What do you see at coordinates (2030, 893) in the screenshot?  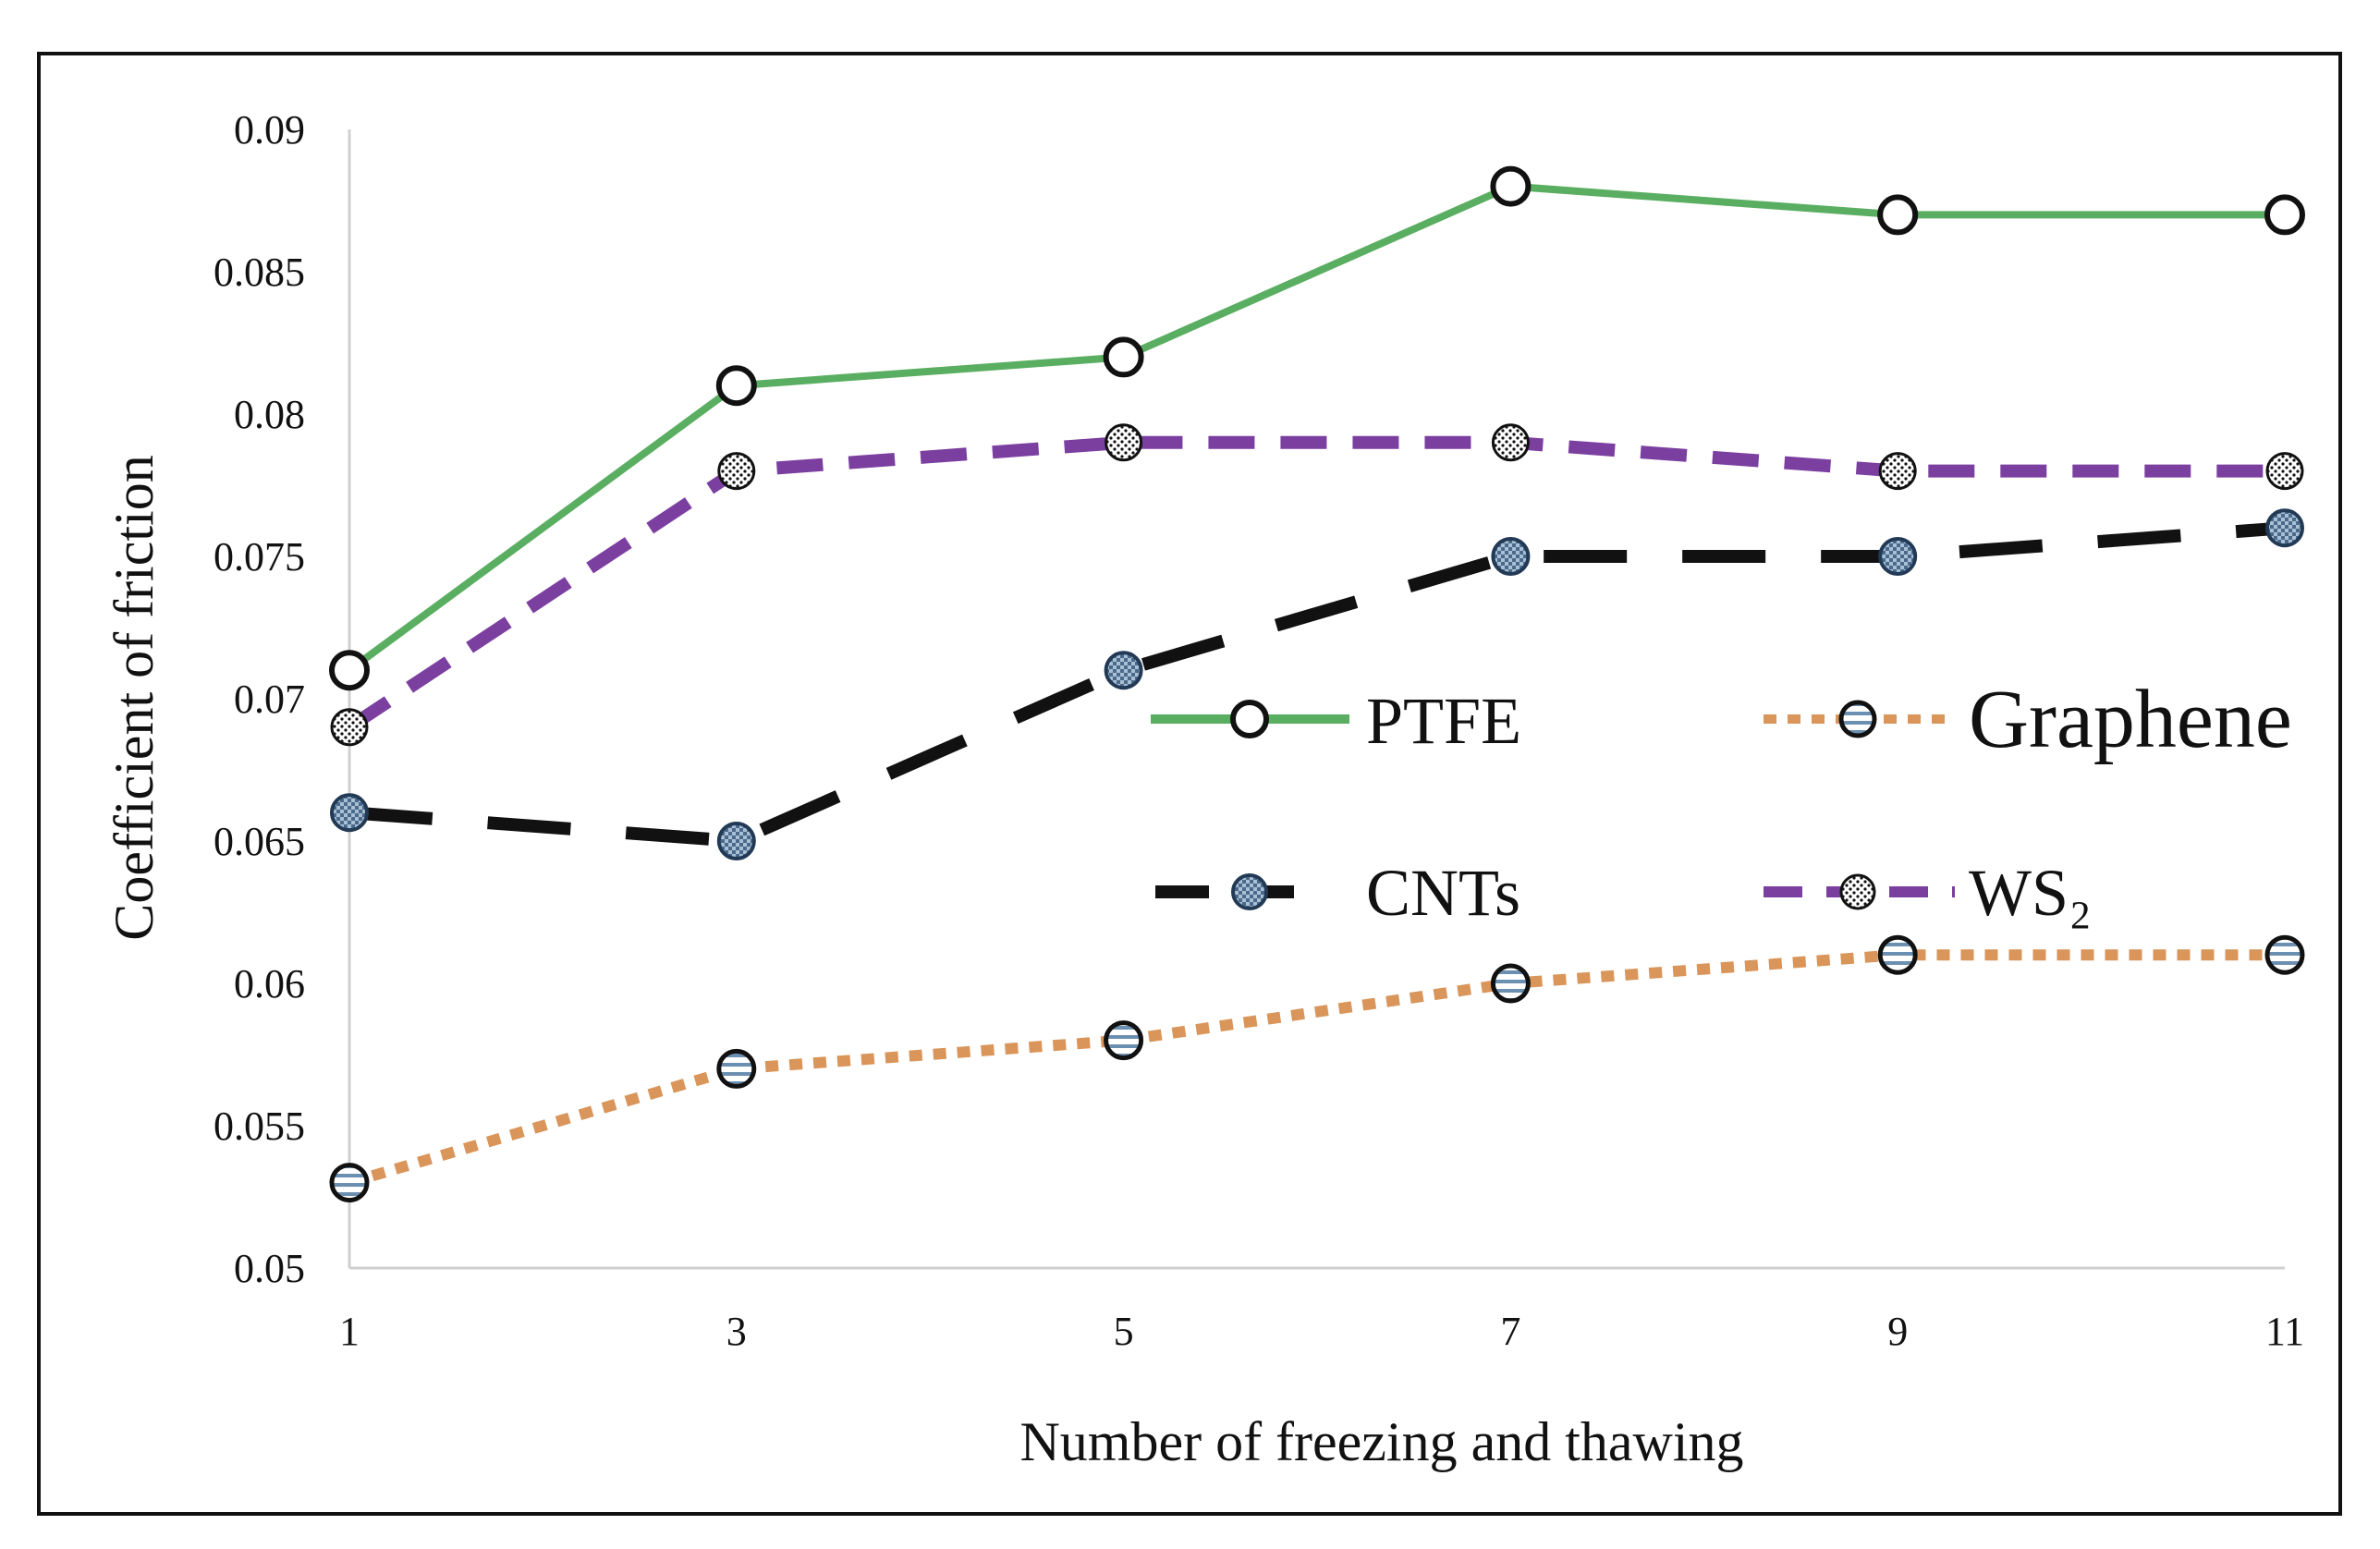 I see `legend-label-ws2: WS₂` at bounding box center [2030, 893].